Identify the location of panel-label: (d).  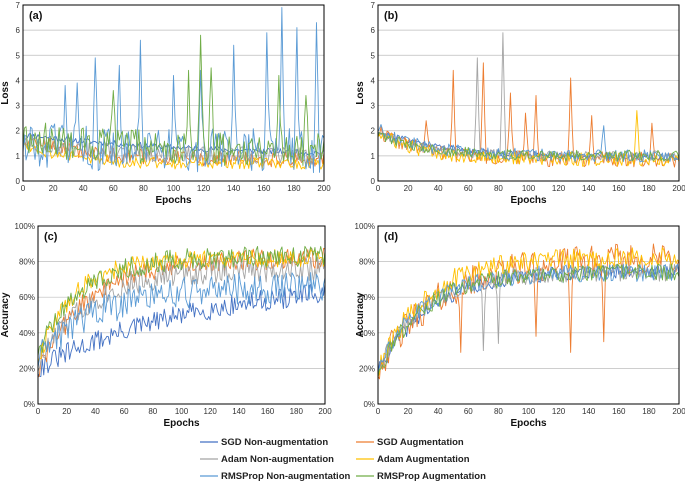
(391, 237).